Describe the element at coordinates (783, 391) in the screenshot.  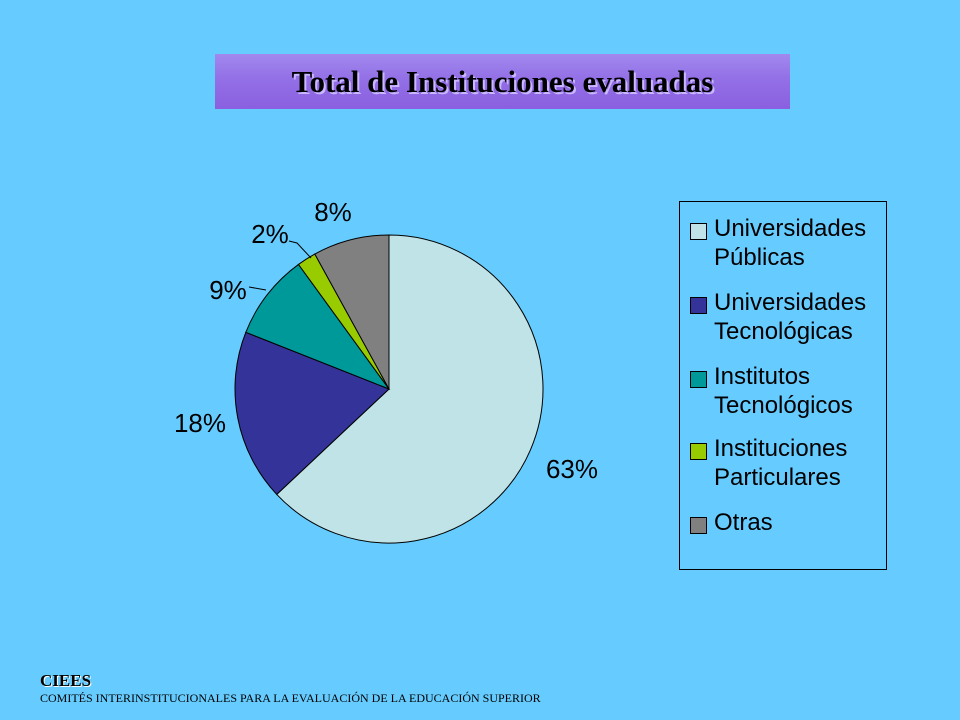
I see `legend-label-institutos-tecnologicos: Institutos Tecnológicos` at that location.